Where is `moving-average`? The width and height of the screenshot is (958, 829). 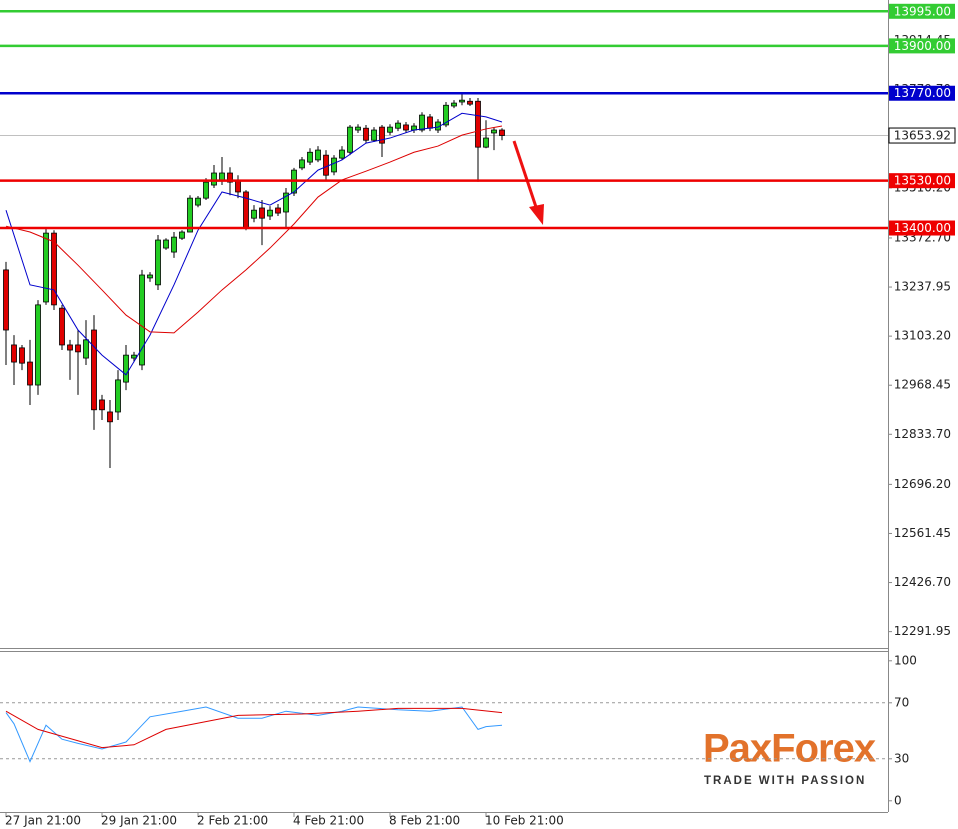
moving-average is located at coordinates (254, 229).